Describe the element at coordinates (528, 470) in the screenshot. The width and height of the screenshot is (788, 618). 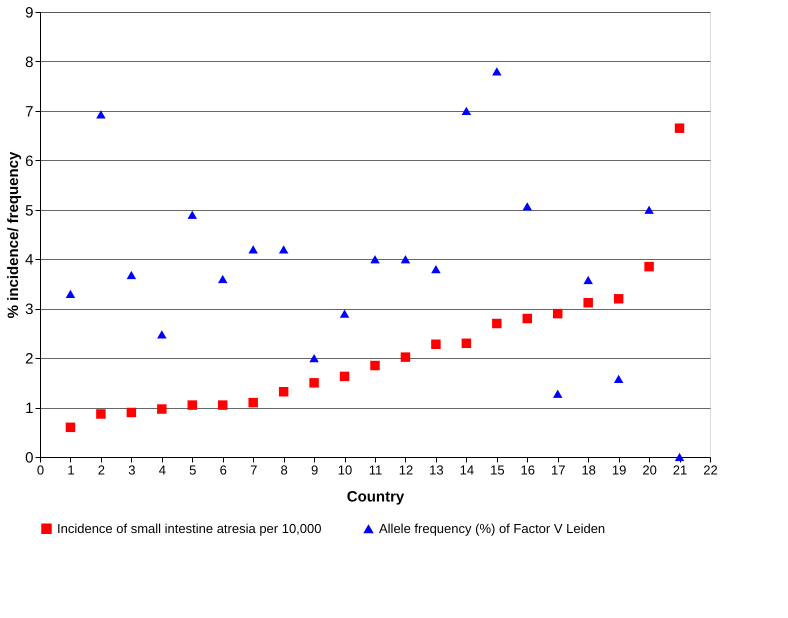
I see `x-tick-label: 16` at that location.